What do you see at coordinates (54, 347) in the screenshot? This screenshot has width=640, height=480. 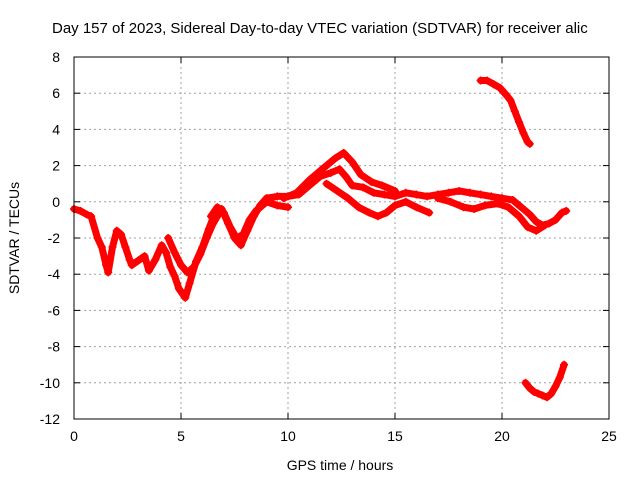 I see `y-tick-label: -8` at bounding box center [54, 347].